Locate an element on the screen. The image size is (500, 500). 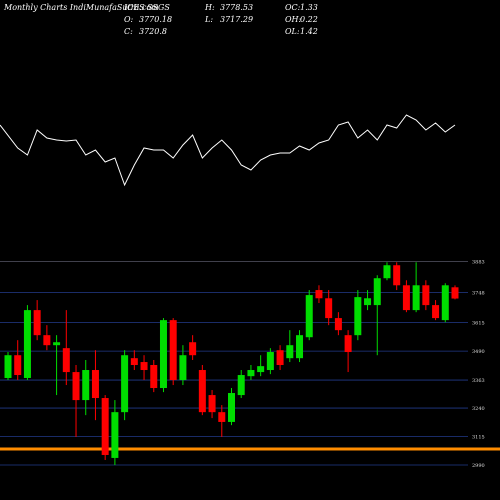
y-tick-label: 3115 is located at coordinates (478, 438).